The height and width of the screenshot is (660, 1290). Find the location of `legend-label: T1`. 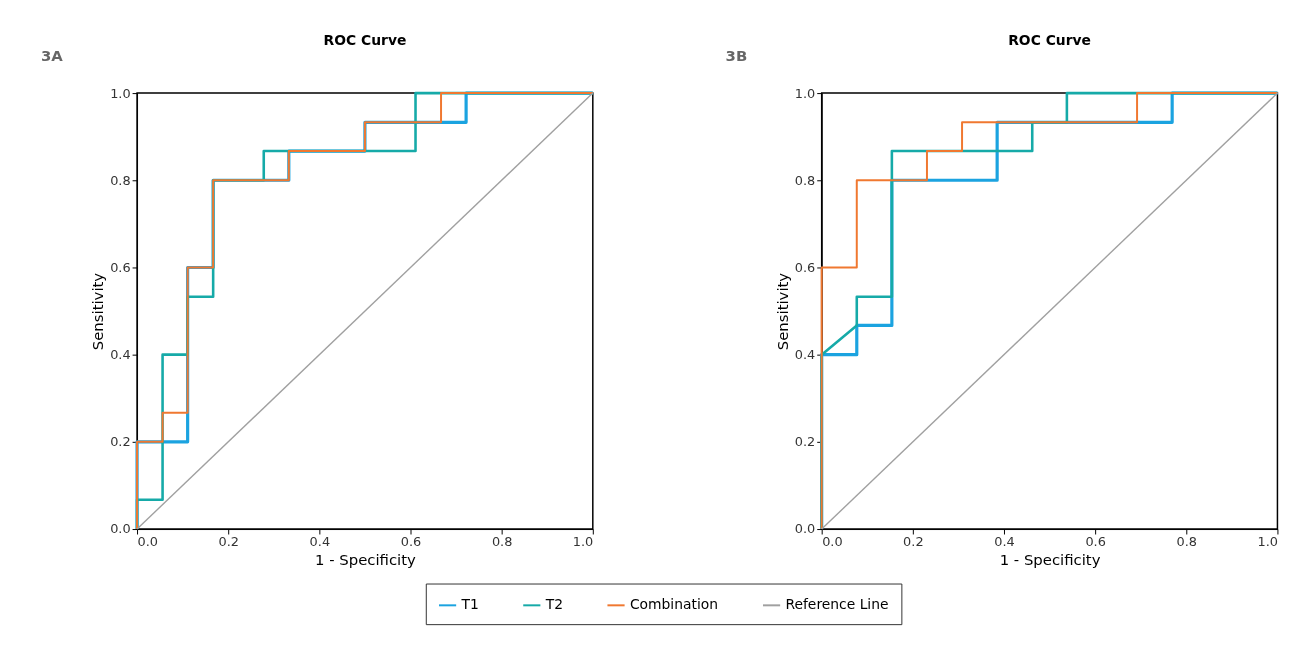

legend-label: T1 is located at coordinates (469, 604).